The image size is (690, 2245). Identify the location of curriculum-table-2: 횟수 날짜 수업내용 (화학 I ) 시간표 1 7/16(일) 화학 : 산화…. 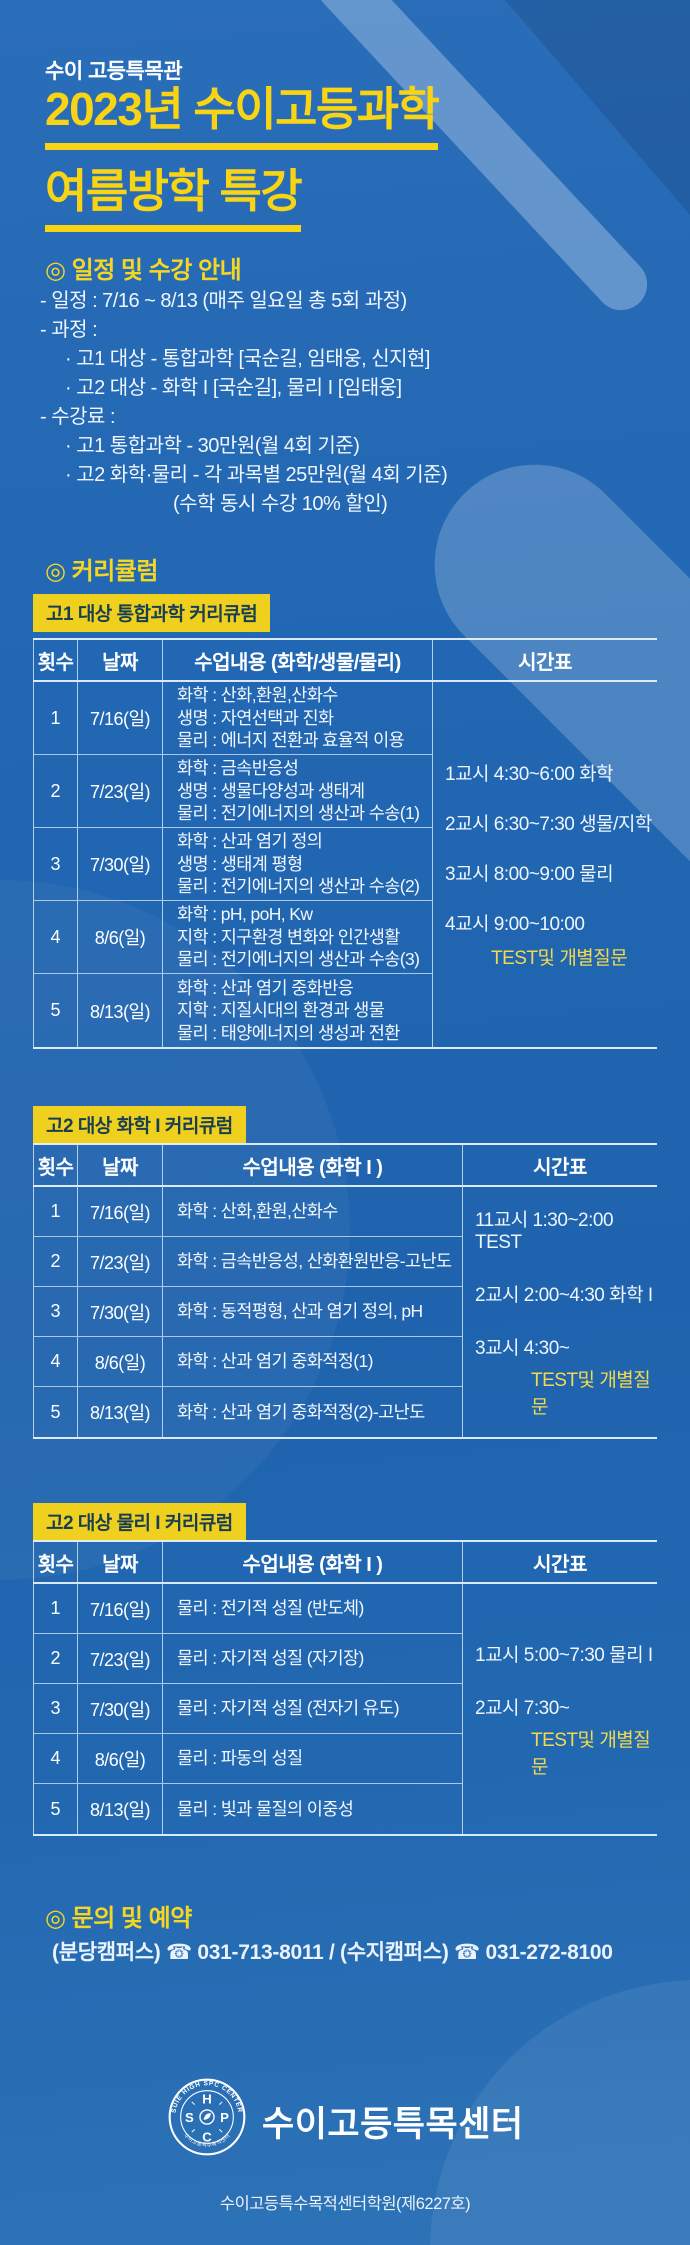
(345, 1291).